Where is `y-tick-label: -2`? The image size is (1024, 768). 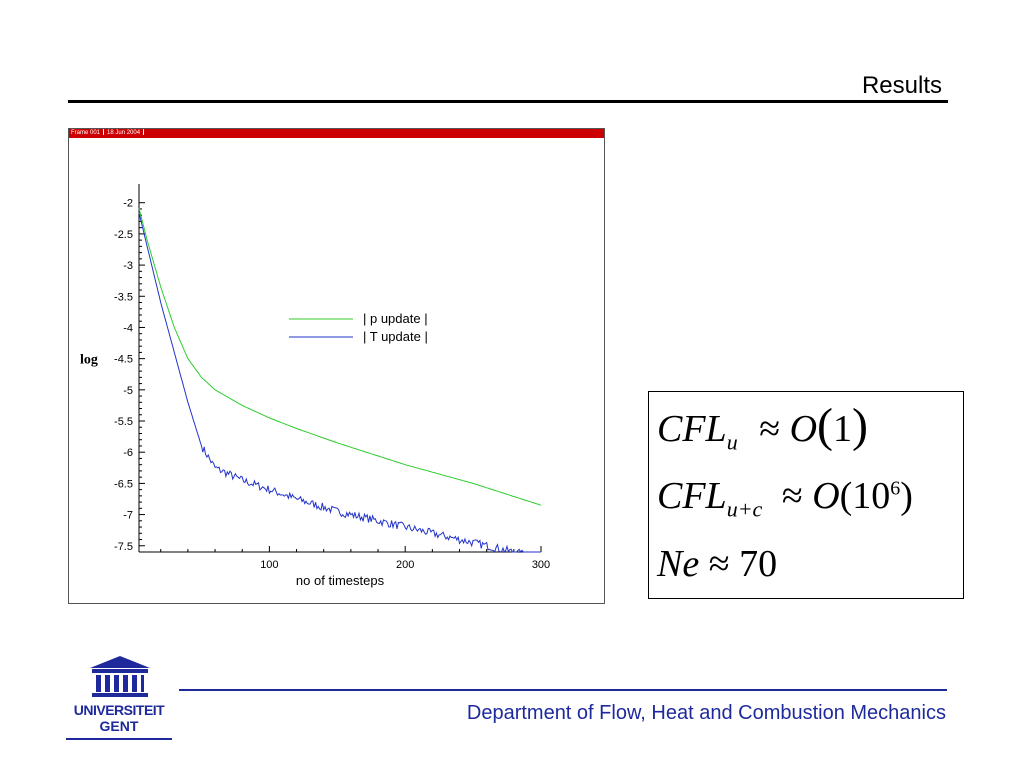
y-tick-label: -2 is located at coordinates (128, 204).